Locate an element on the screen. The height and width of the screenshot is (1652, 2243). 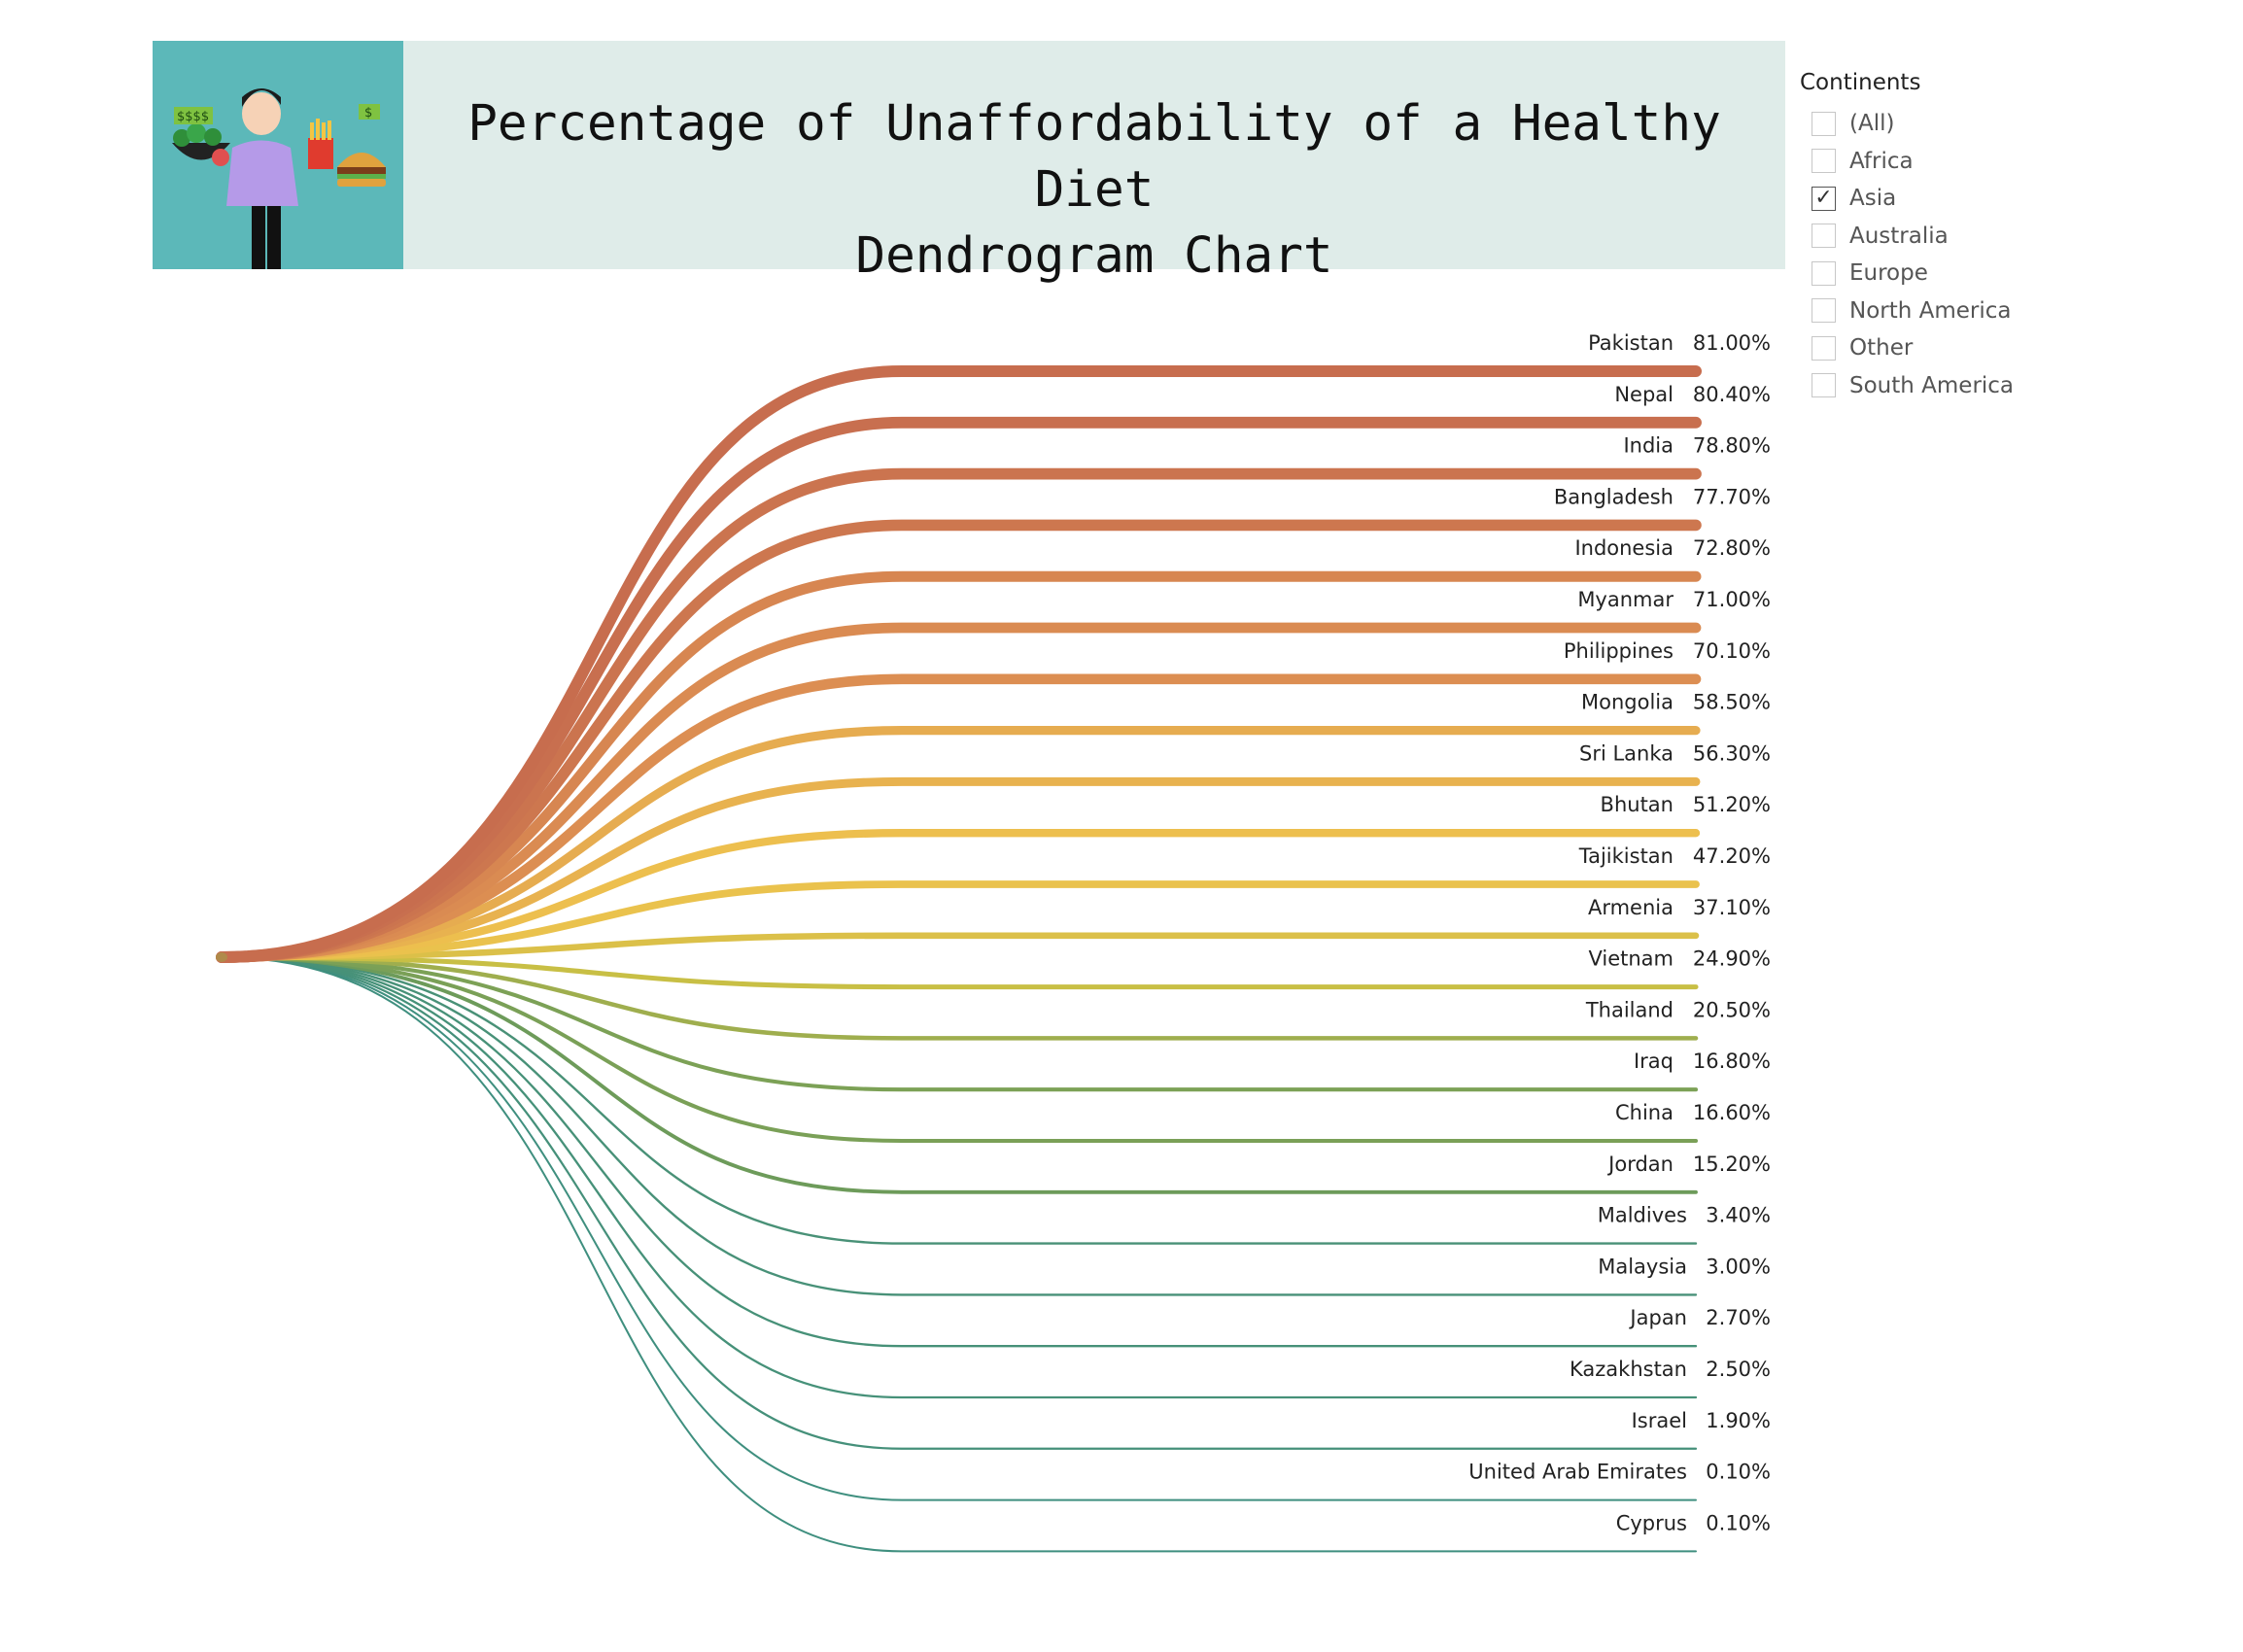
country-label: United Arab Emirates is located at coordinates (1578, 1473).